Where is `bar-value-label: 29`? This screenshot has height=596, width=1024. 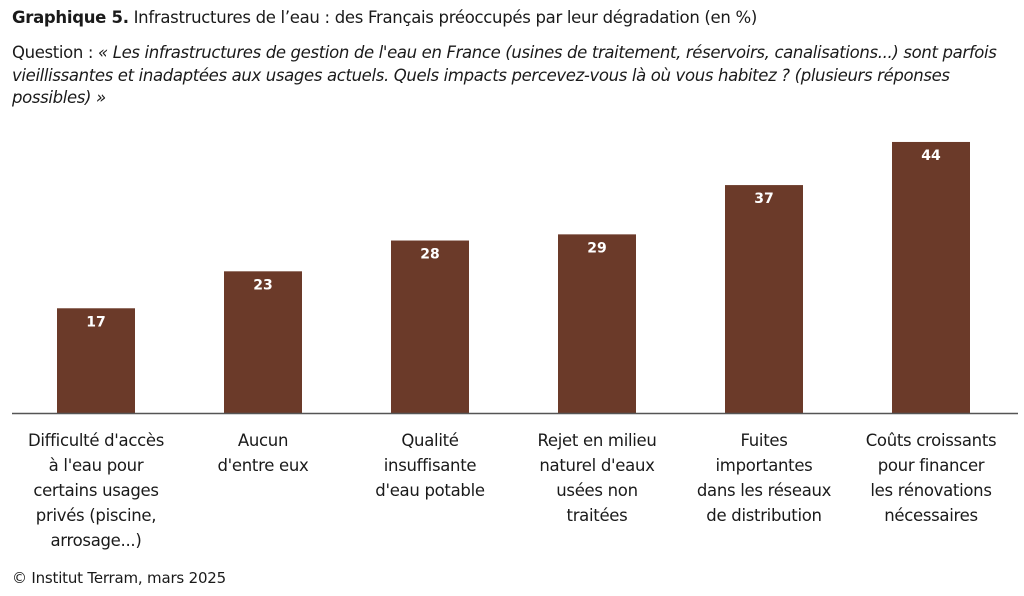
bar-value-label: 29 is located at coordinates (596, 248).